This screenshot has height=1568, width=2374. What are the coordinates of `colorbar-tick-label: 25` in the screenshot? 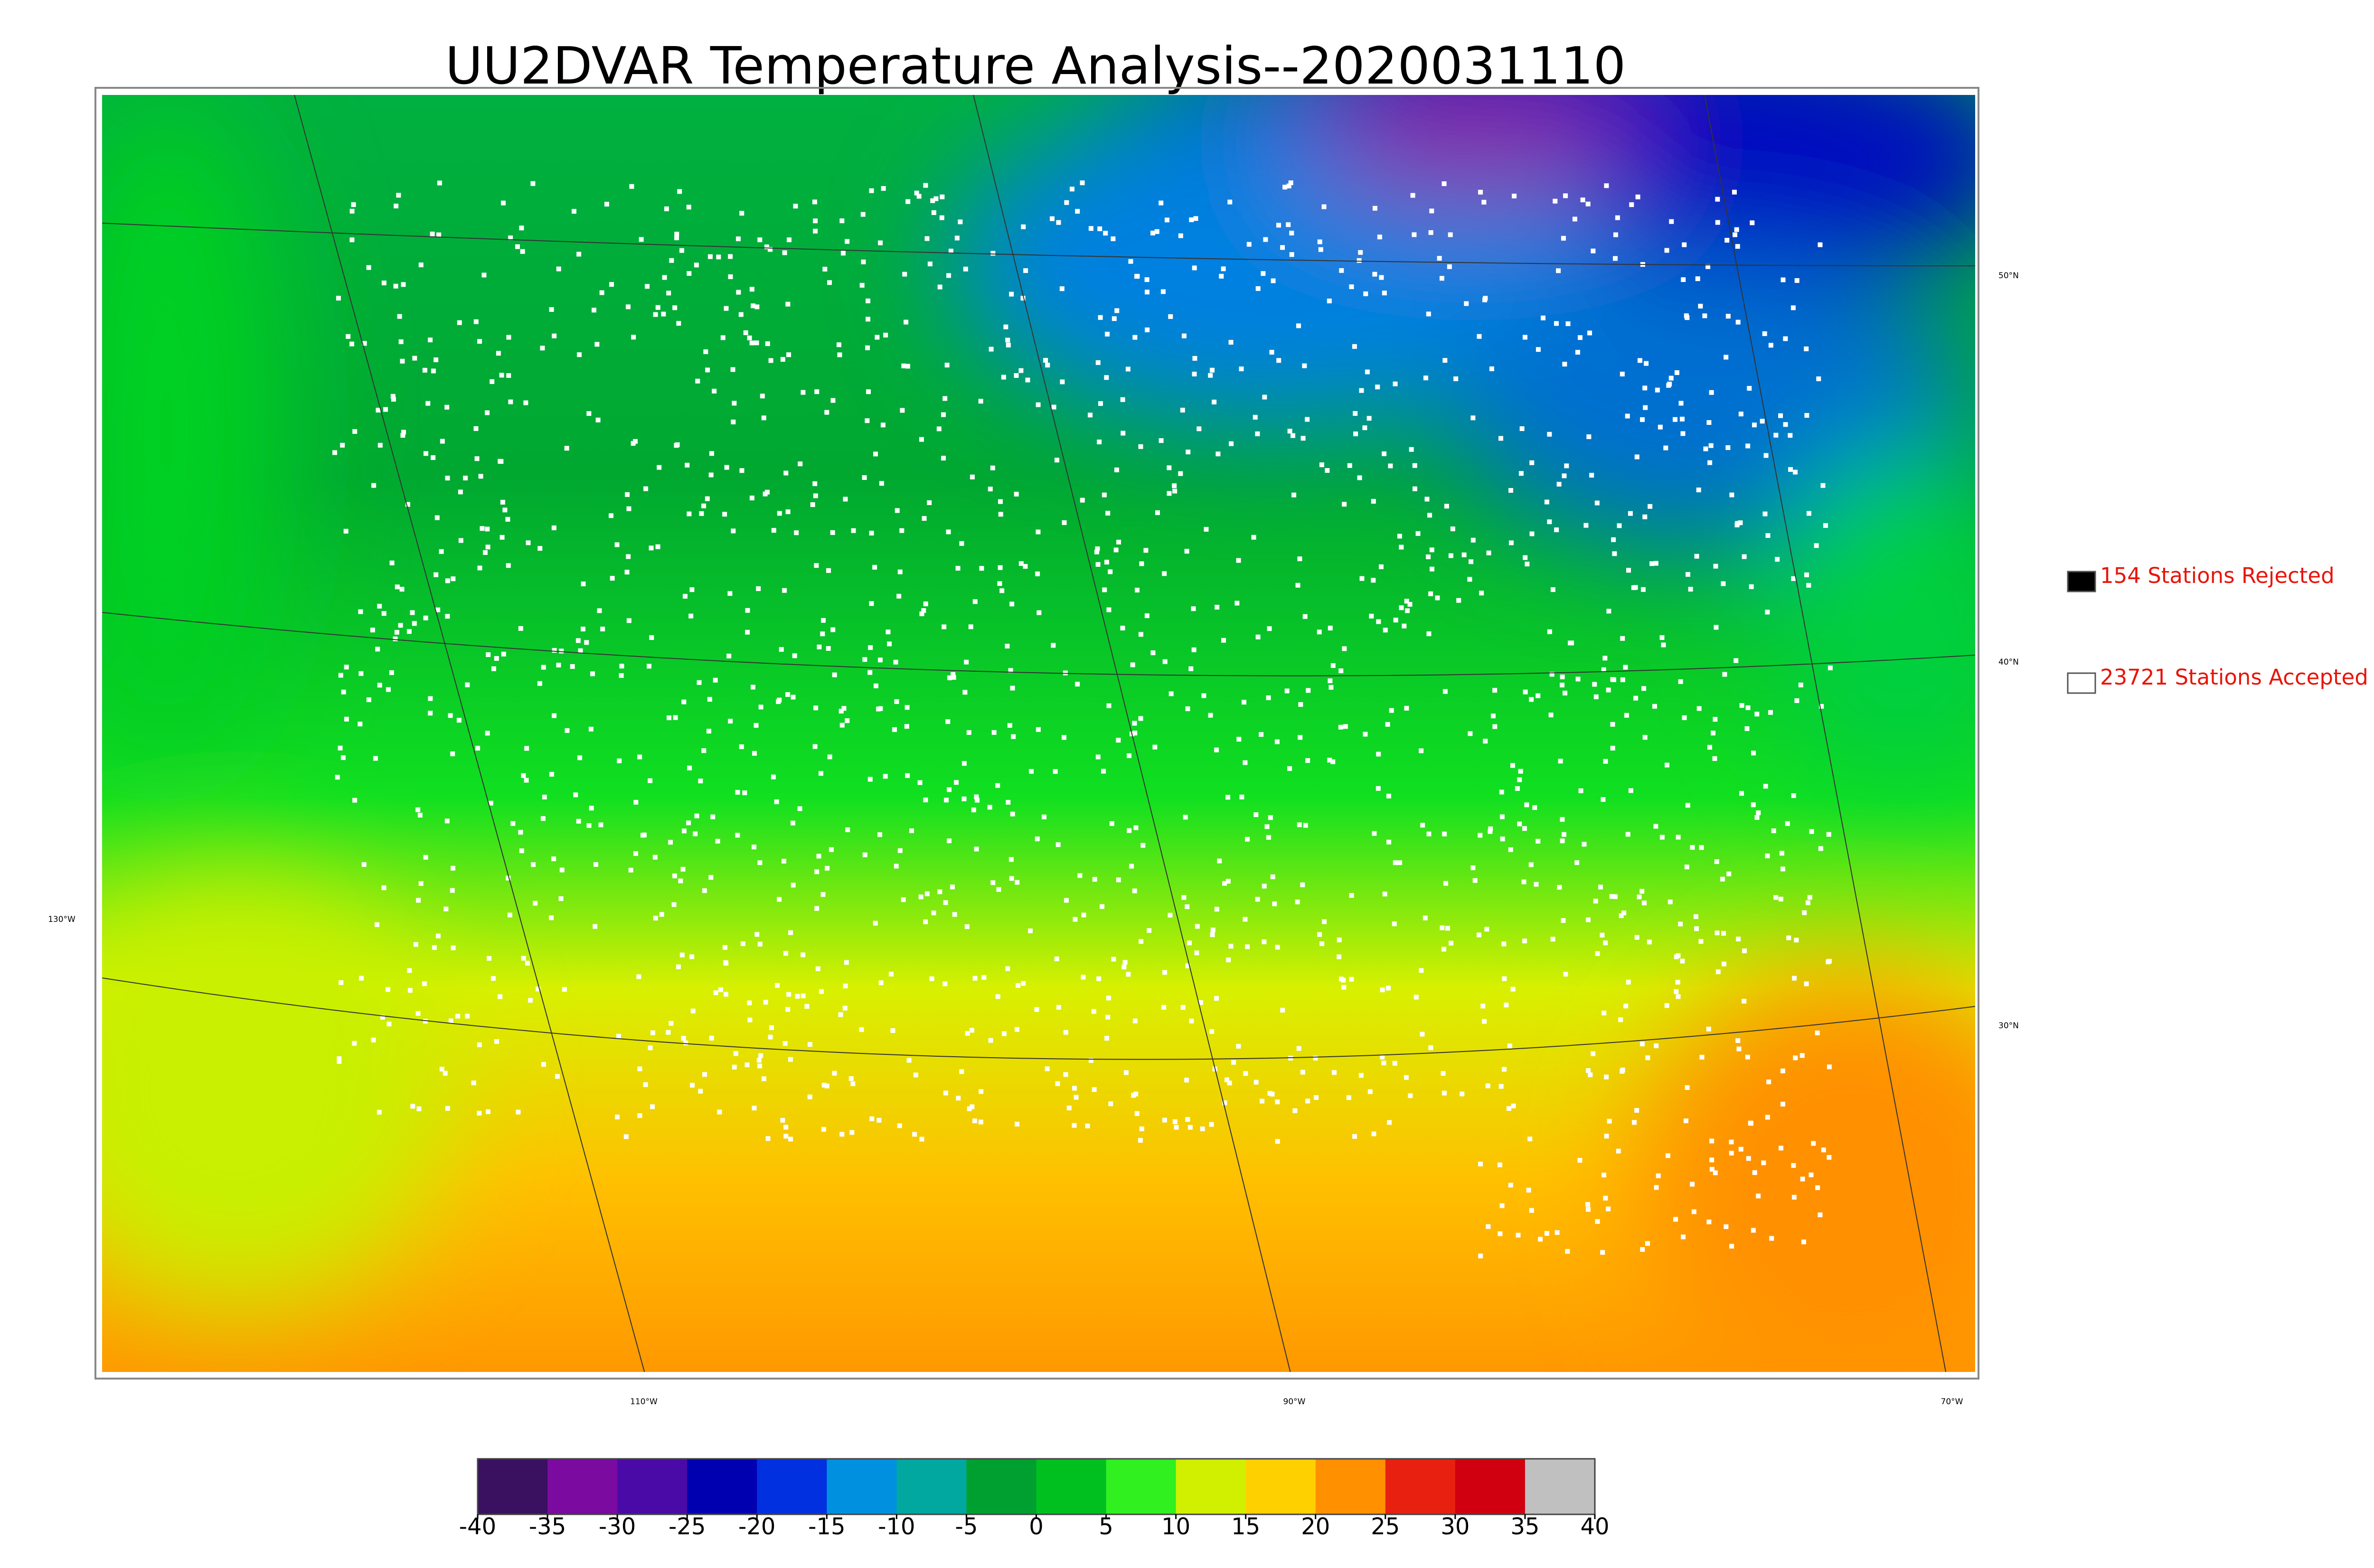 It's located at (1385, 1527).